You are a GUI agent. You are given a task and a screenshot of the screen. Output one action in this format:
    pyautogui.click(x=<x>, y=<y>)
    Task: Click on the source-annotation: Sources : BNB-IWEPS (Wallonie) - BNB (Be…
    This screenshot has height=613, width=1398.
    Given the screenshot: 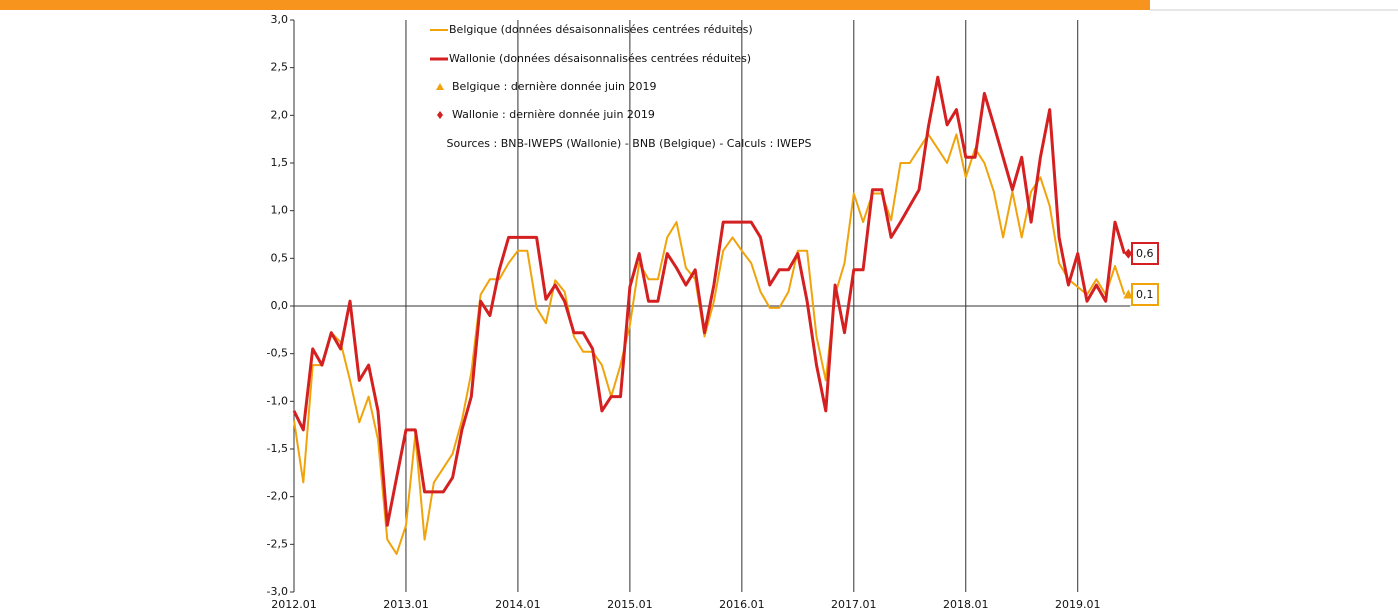 What is the action you would take?
    pyautogui.click(x=629, y=143)
    